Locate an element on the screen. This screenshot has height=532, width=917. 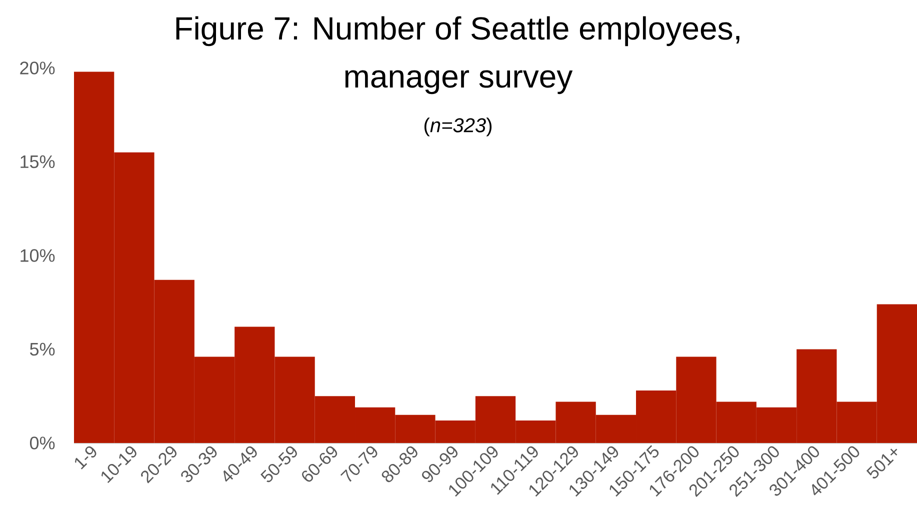
text: (n=323) is located at coordinates (458, 127).